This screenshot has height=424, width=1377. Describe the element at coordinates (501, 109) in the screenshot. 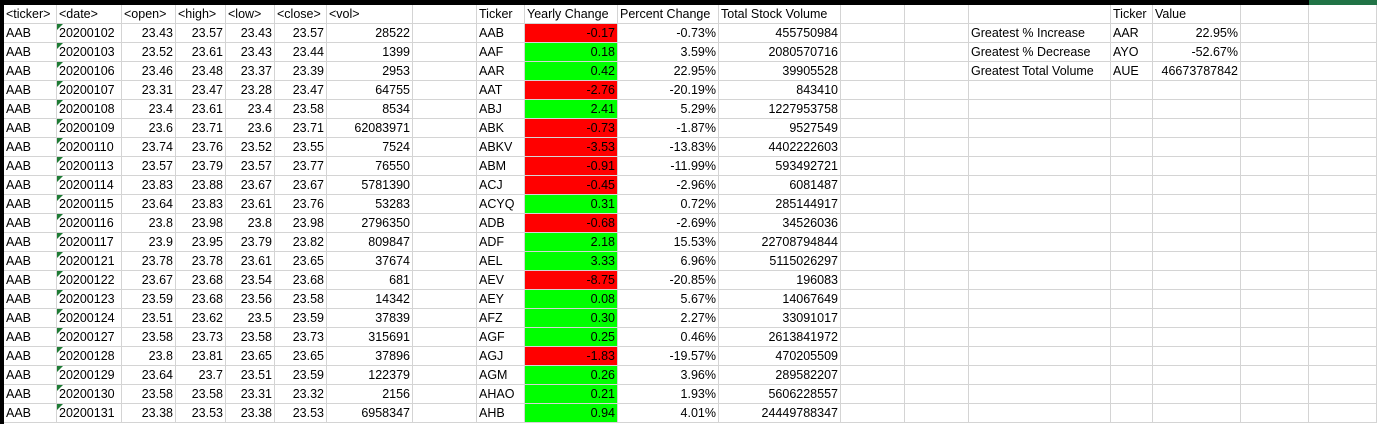

I see `summary-ticker-cell: ABJ` at that location.